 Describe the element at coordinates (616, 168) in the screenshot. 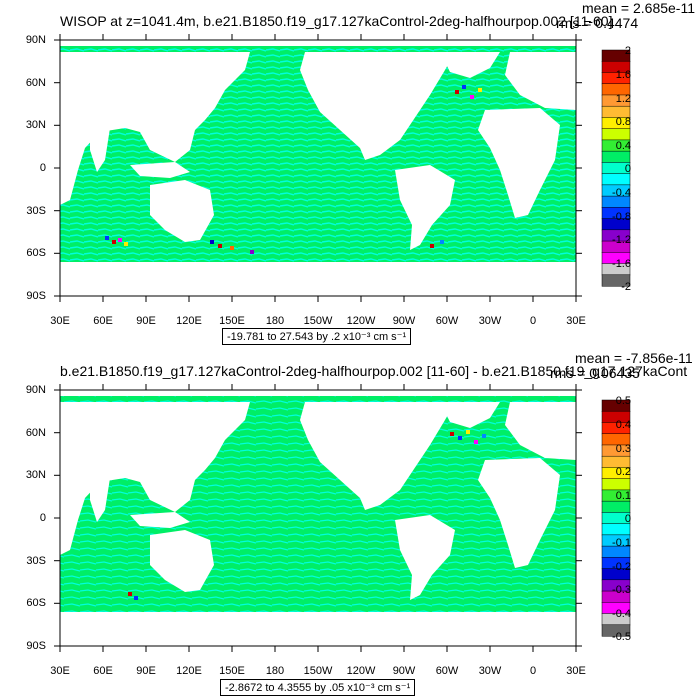

I see `colorbar` at that location.